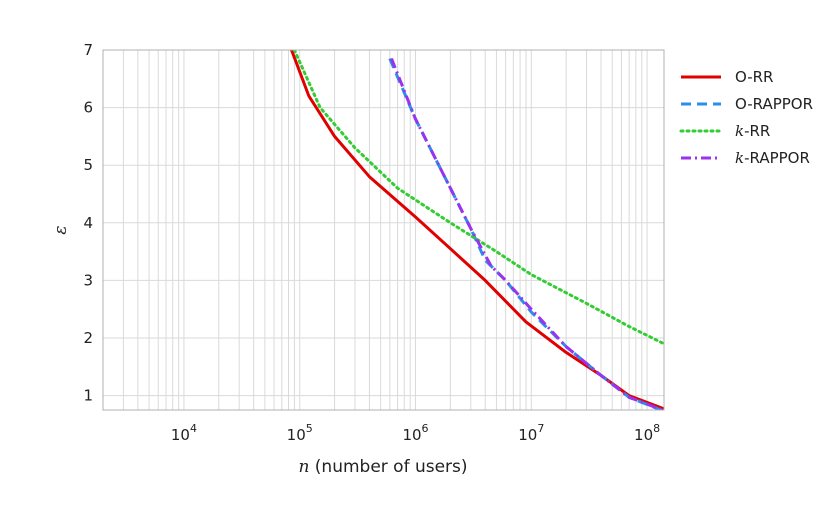 Image resolution: width=831 pixels, height=514 pixels. I want to click on x-tick-label: 10⁴, so click(184, 433).